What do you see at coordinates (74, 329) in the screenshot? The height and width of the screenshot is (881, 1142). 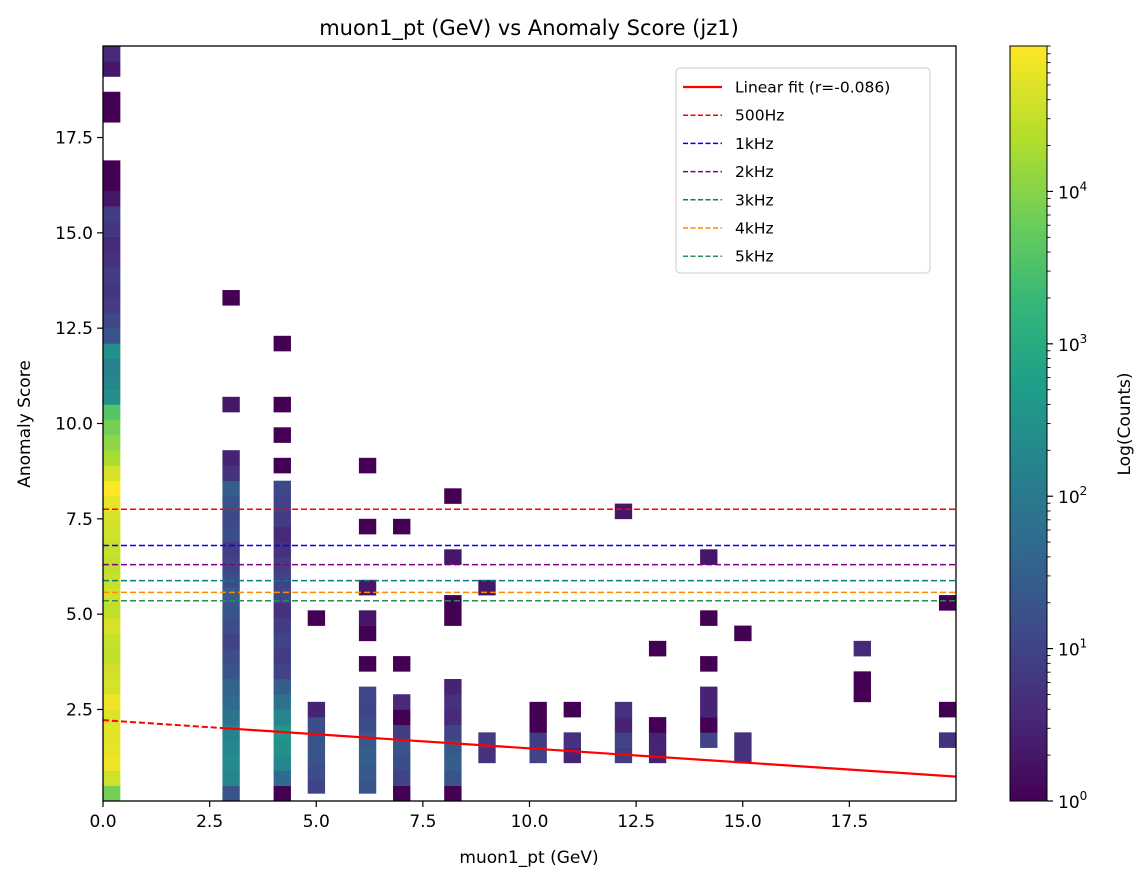 I see `y-tick-label: 12.5` at bounding box center [74, 329].